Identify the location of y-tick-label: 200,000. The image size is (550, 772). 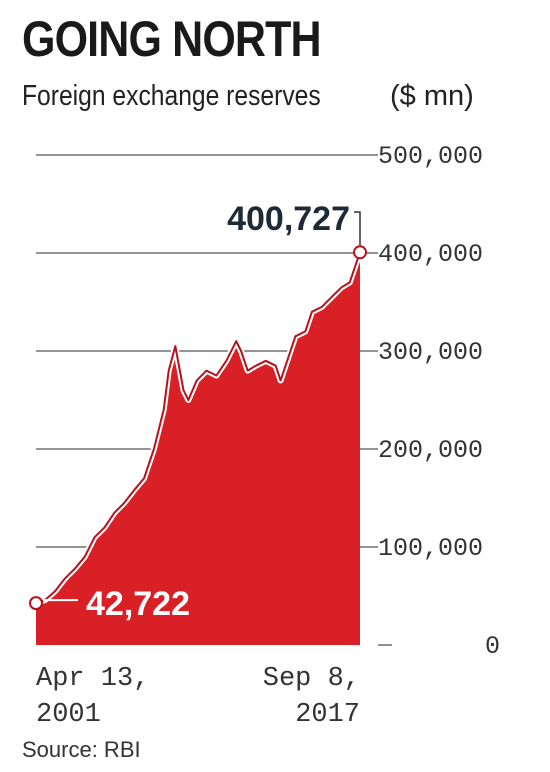
(430, 450).